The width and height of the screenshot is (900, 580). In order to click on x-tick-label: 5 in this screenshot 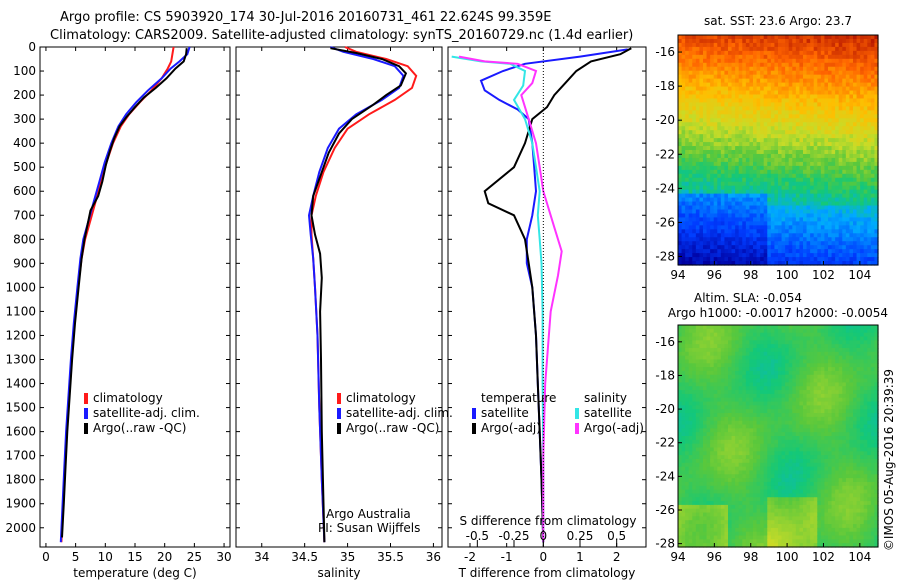, I will do `click(76, 557)`.